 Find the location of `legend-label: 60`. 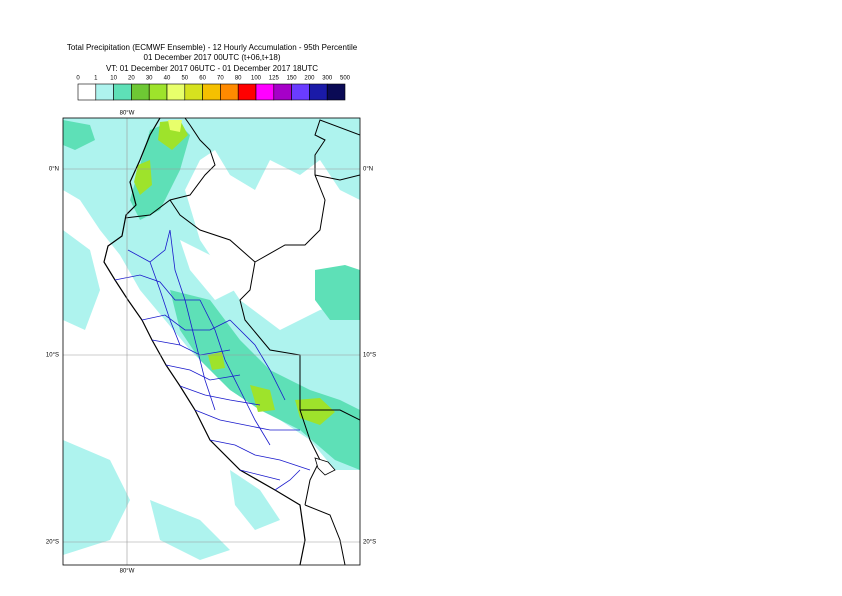

legend-label: 60 is located at coordinates (202, 79).